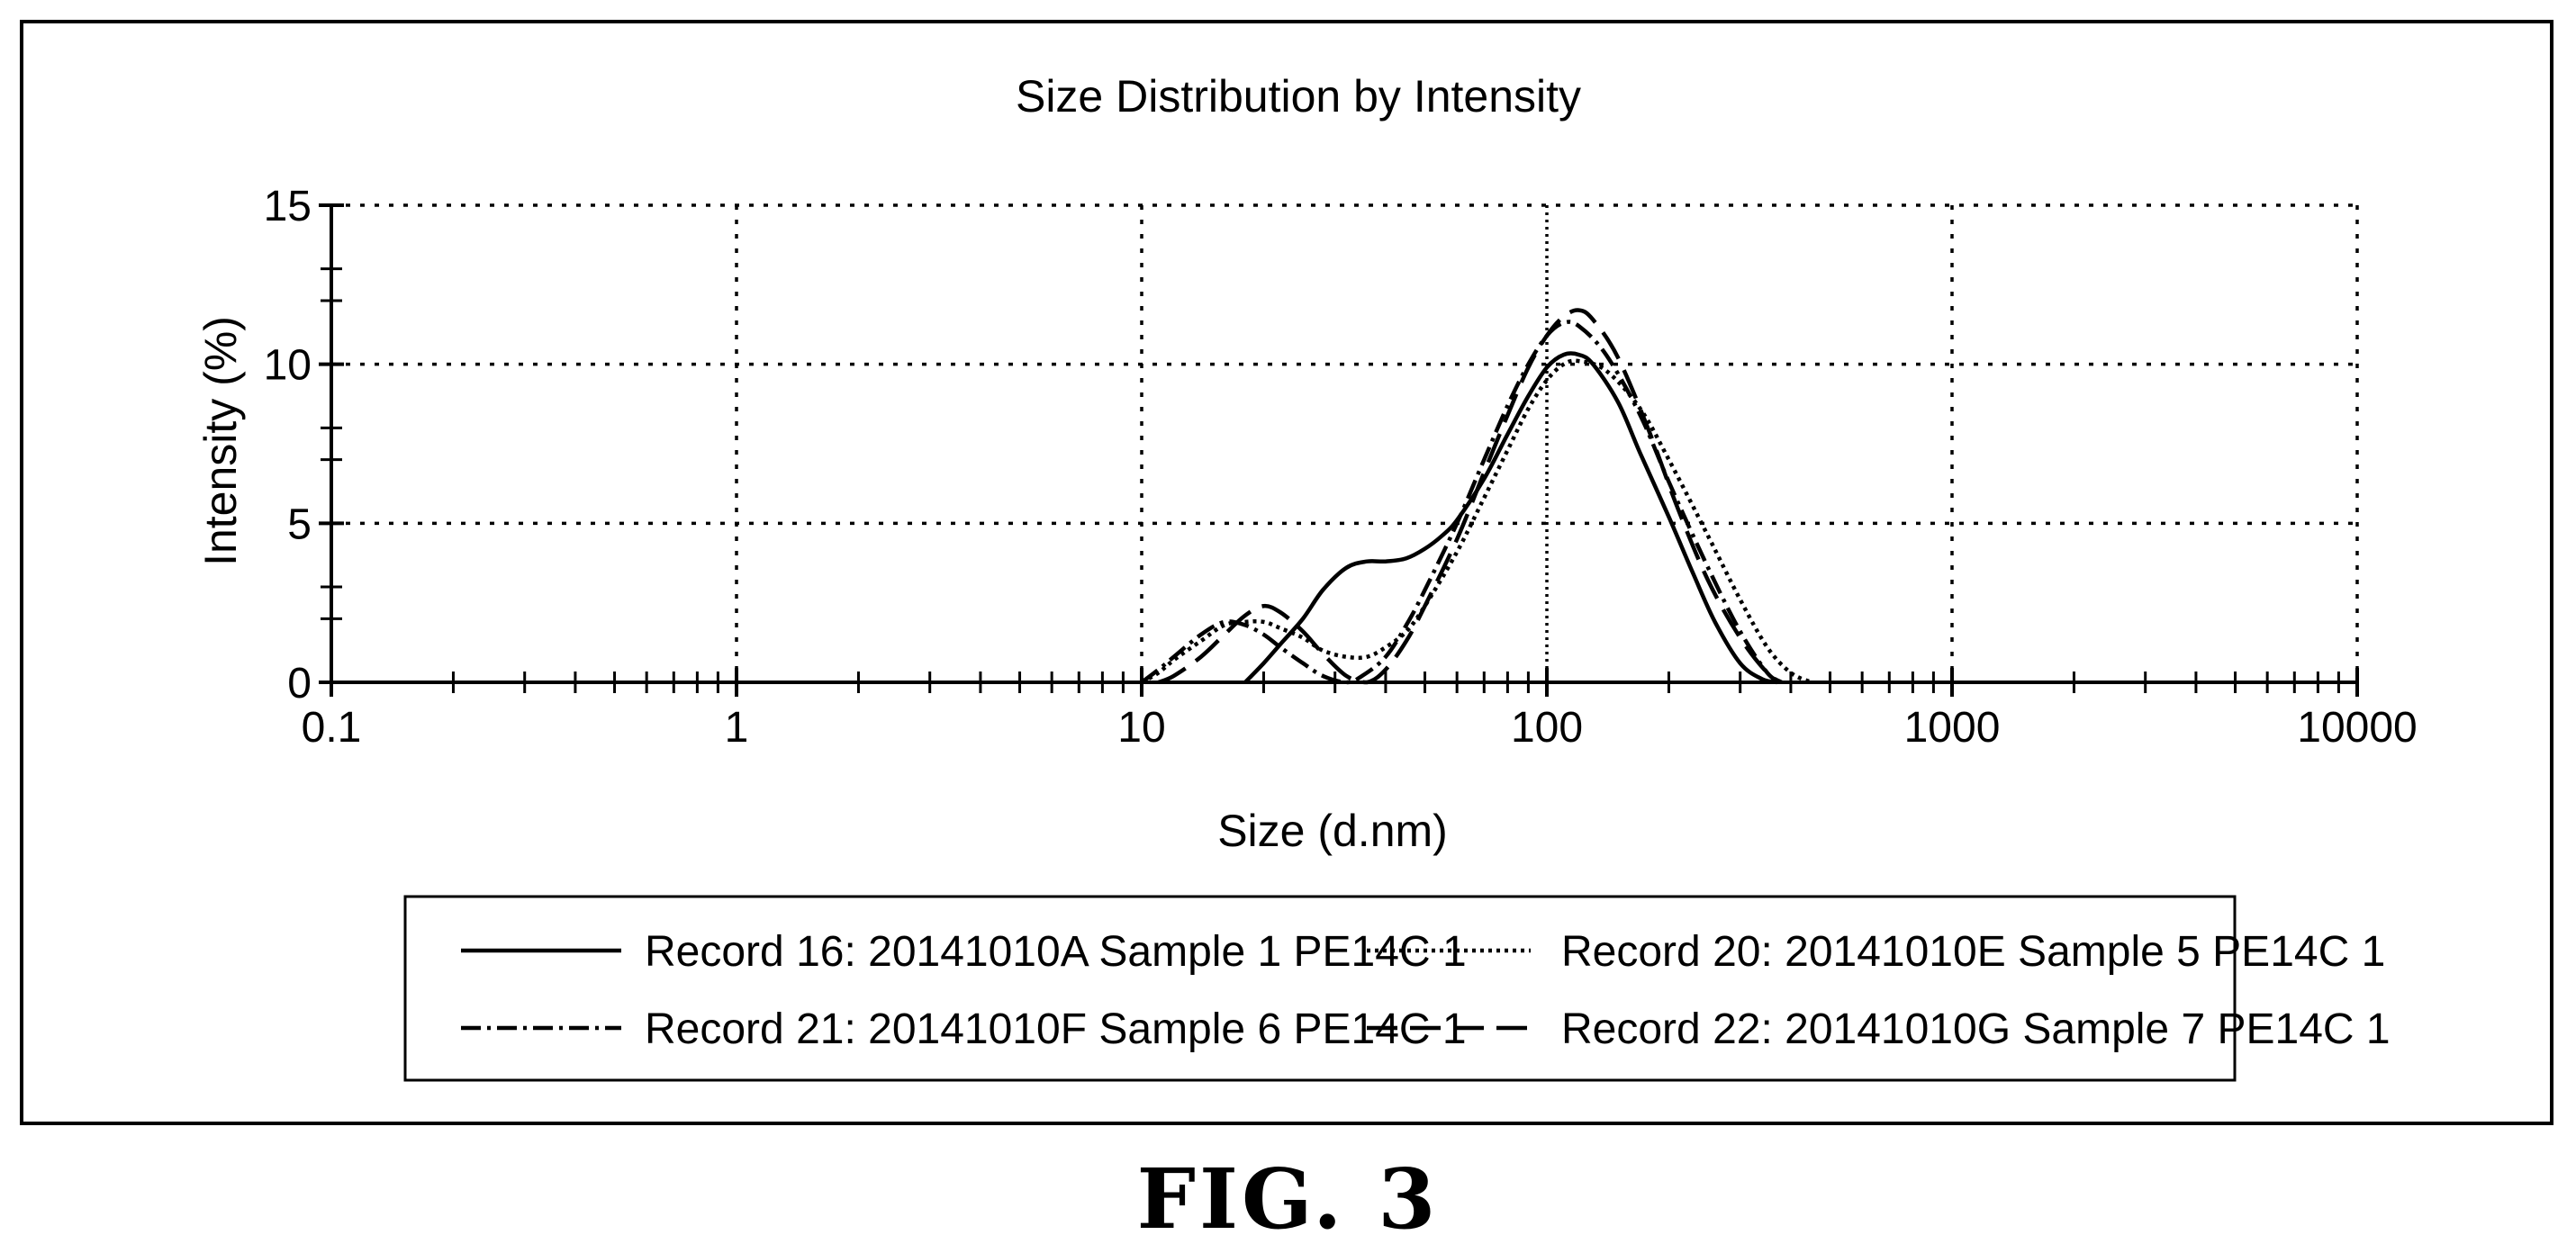 The image size is (2576, 1253). What do you see at coordinates (332, 728) in the screenshot?
I see `x-tick-label: 0.1` at bounding box center [332, 728].